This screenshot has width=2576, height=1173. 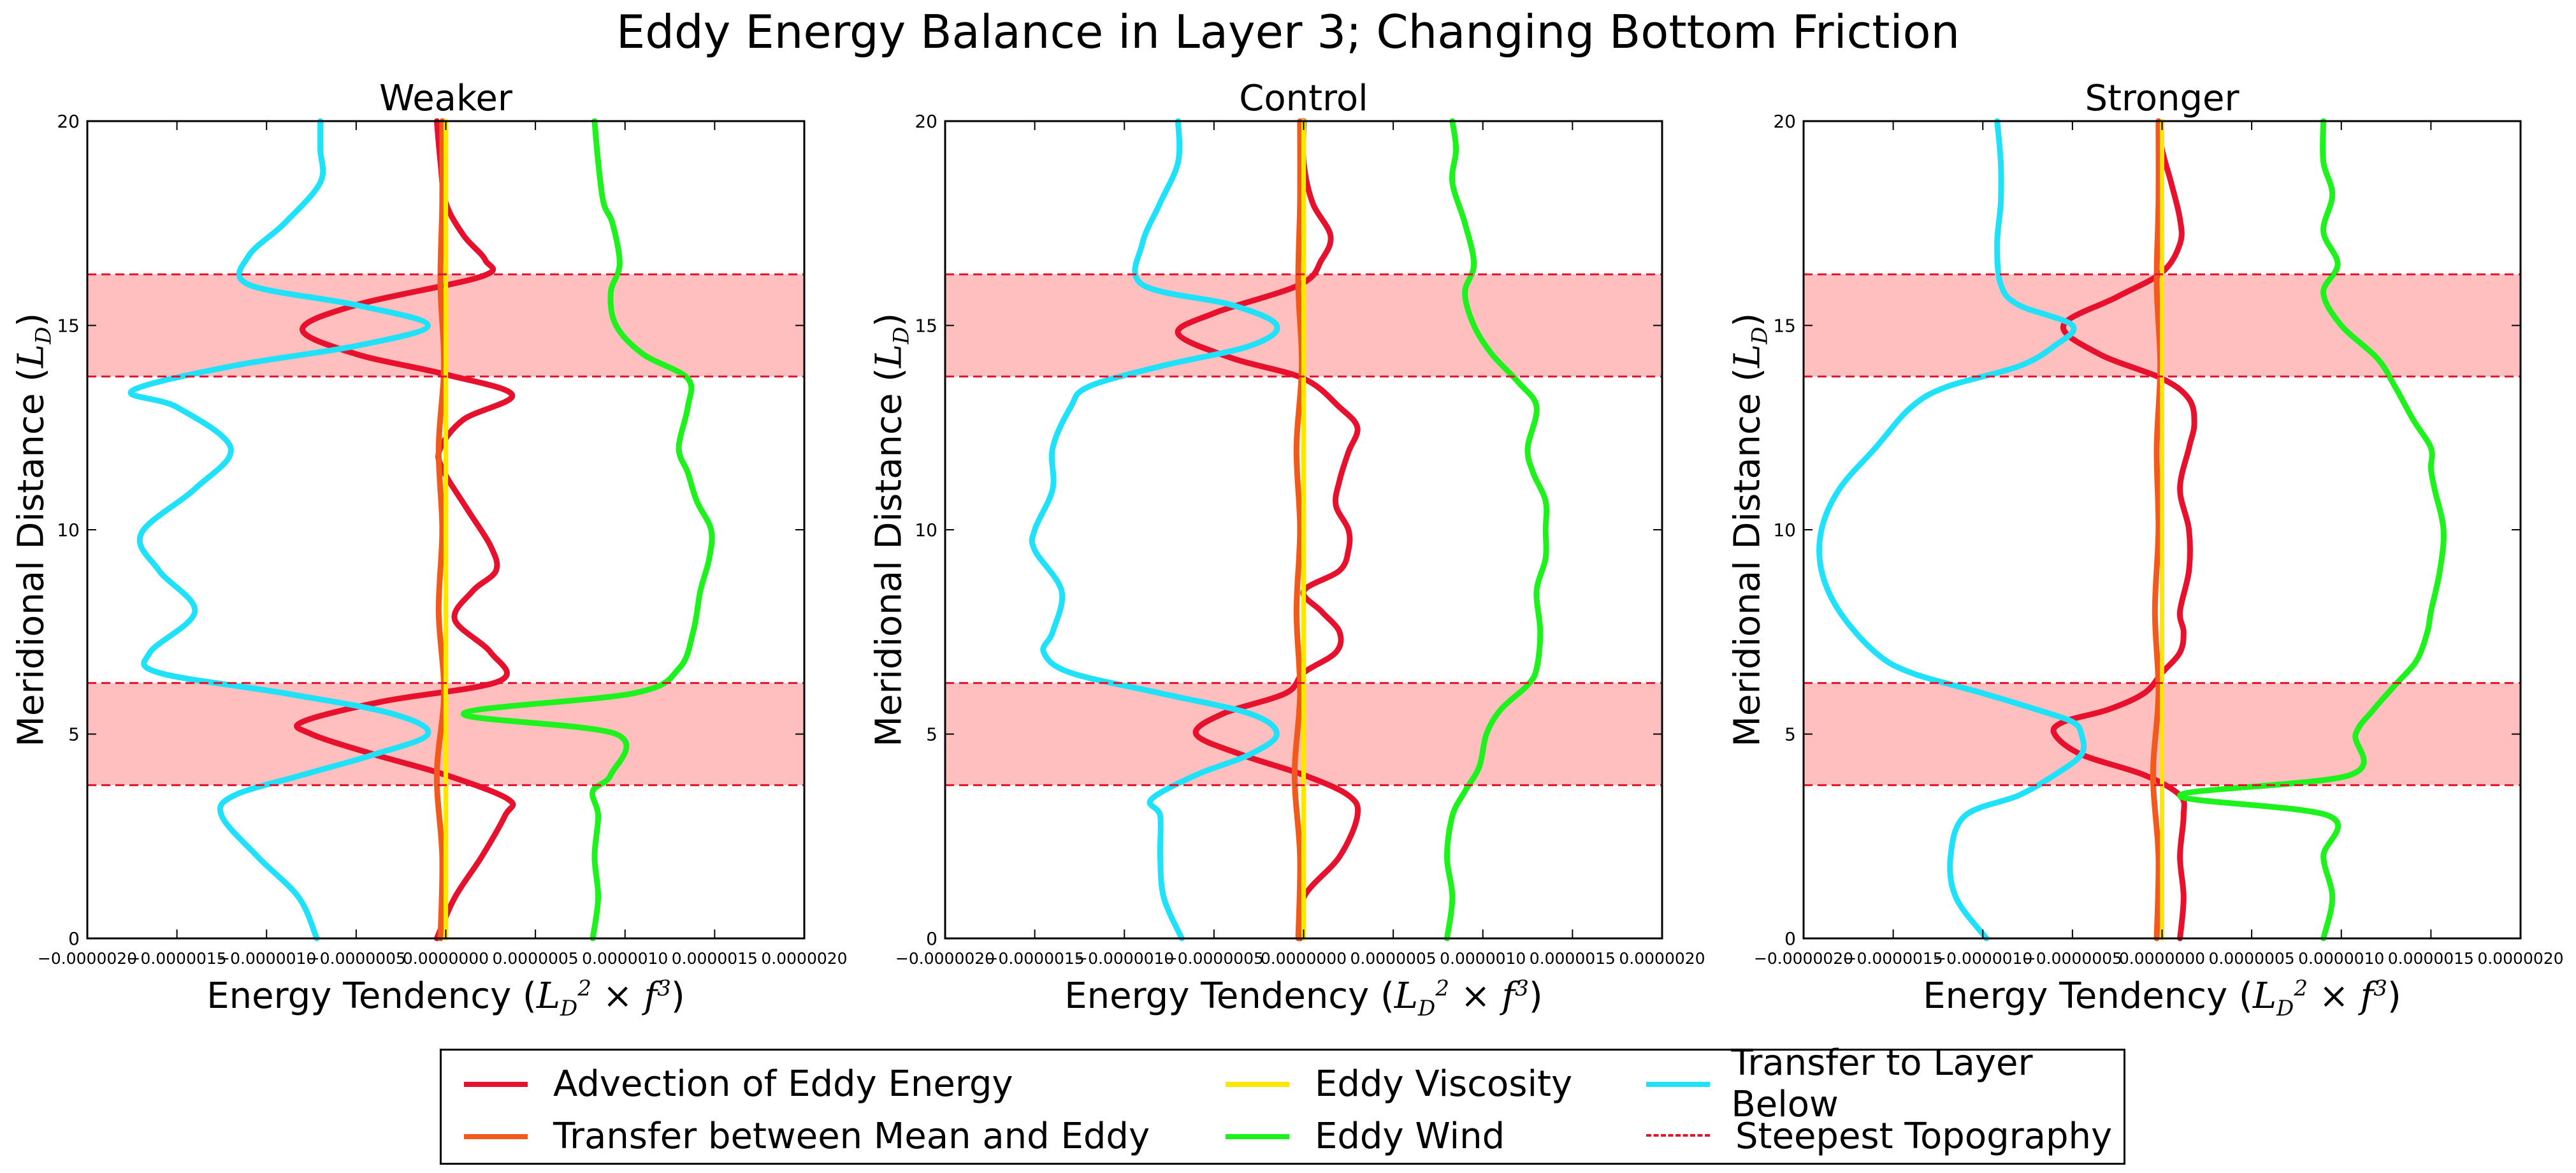 What do you see at coordinates (1410, 1136) in the screenshot?
I see `legend-label-eddy-wind: Eddy Wind` at bounding box center [1410, 1136].